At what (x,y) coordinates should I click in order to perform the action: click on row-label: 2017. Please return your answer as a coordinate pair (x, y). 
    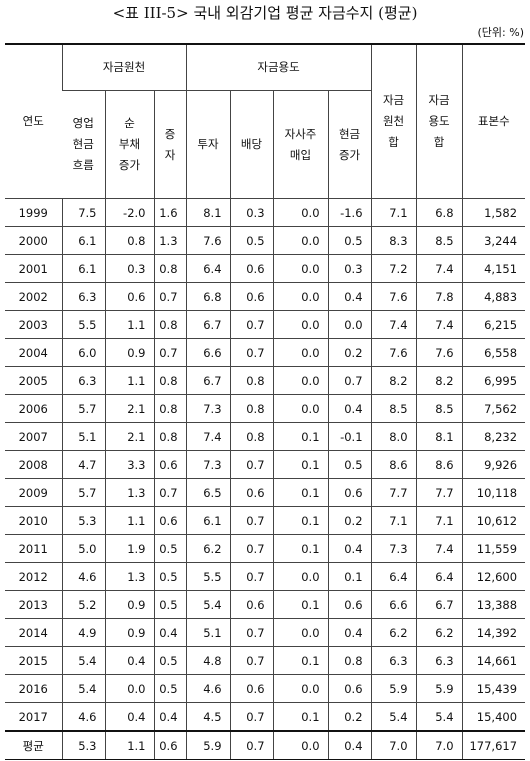
    Looking at the image, I should click on (33, 717).